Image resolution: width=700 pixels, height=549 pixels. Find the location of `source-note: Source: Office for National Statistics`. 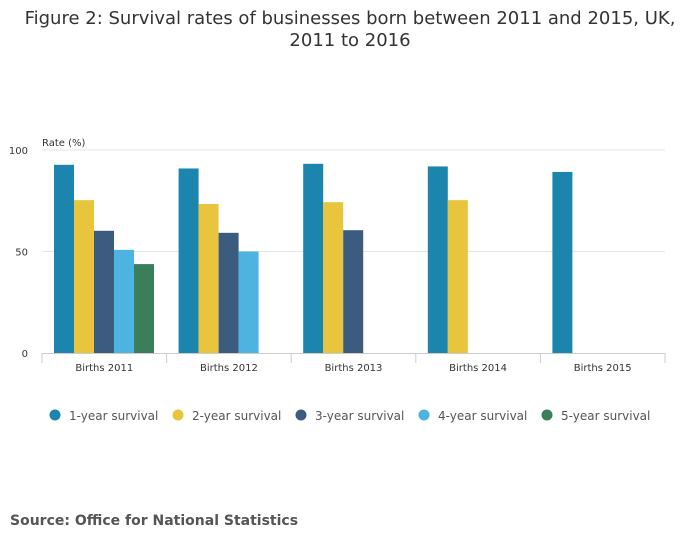

source-note: Source: Office for National Statistics is located at coordinates (154, 521).